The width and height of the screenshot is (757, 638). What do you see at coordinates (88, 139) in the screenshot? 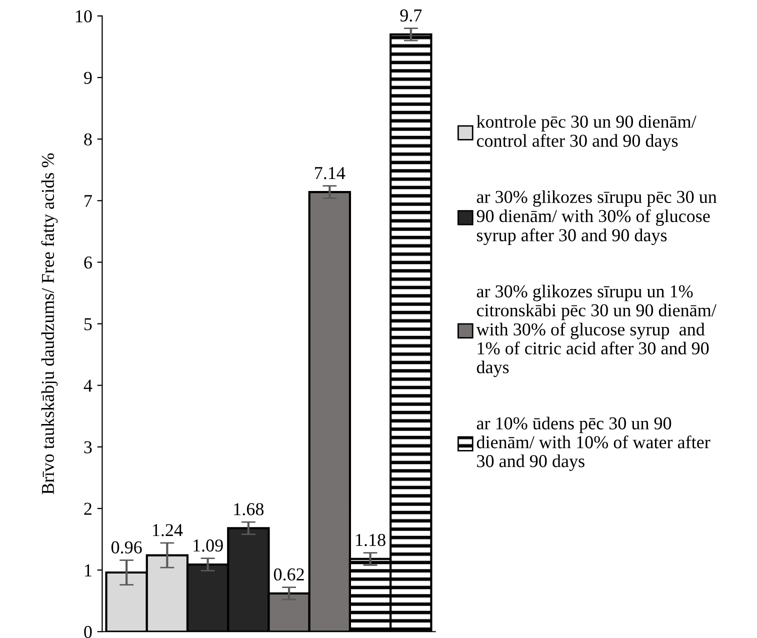
I see `y-tick-label: 8` at bounding box center [88, 139].